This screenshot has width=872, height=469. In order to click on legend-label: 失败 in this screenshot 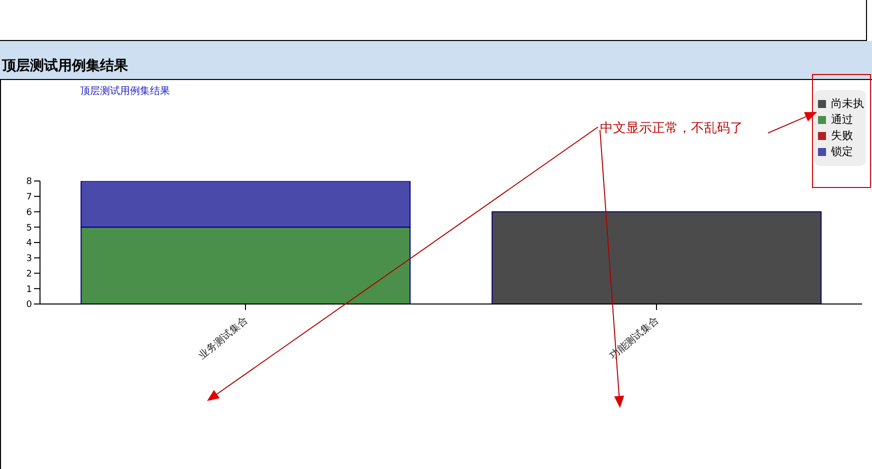, I will do `click(842, 136)`.